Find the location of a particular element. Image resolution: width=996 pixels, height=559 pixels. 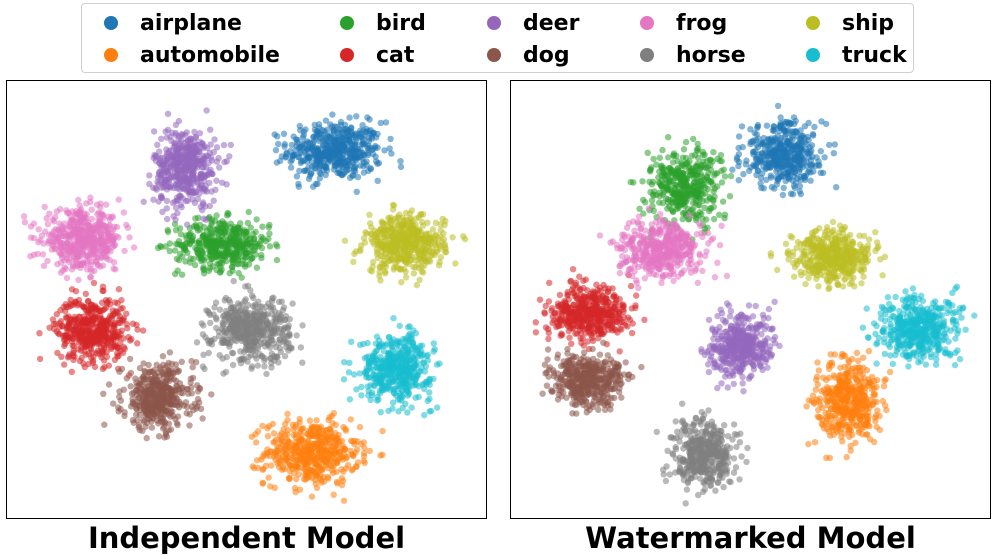

legend-label-cat: cat is located at coordinates (395, 55).